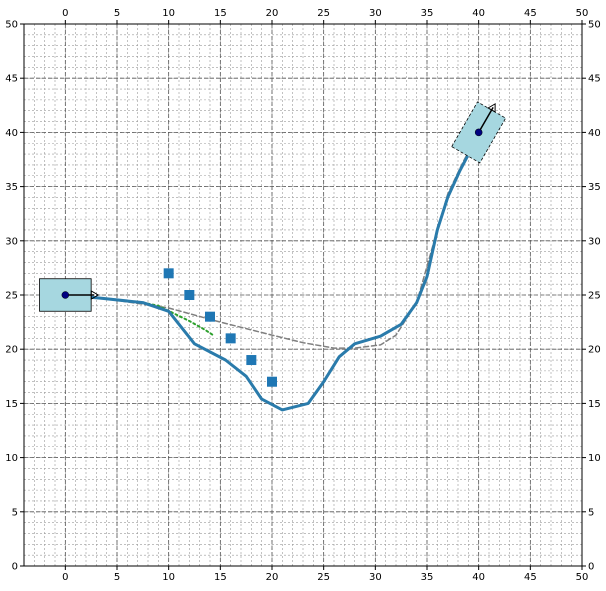 Image resolution: width=606 pixels, height=591 pixels. Describe the element at coordinates (481, 129) in the screenshot. I see `goal-pose` at that location.